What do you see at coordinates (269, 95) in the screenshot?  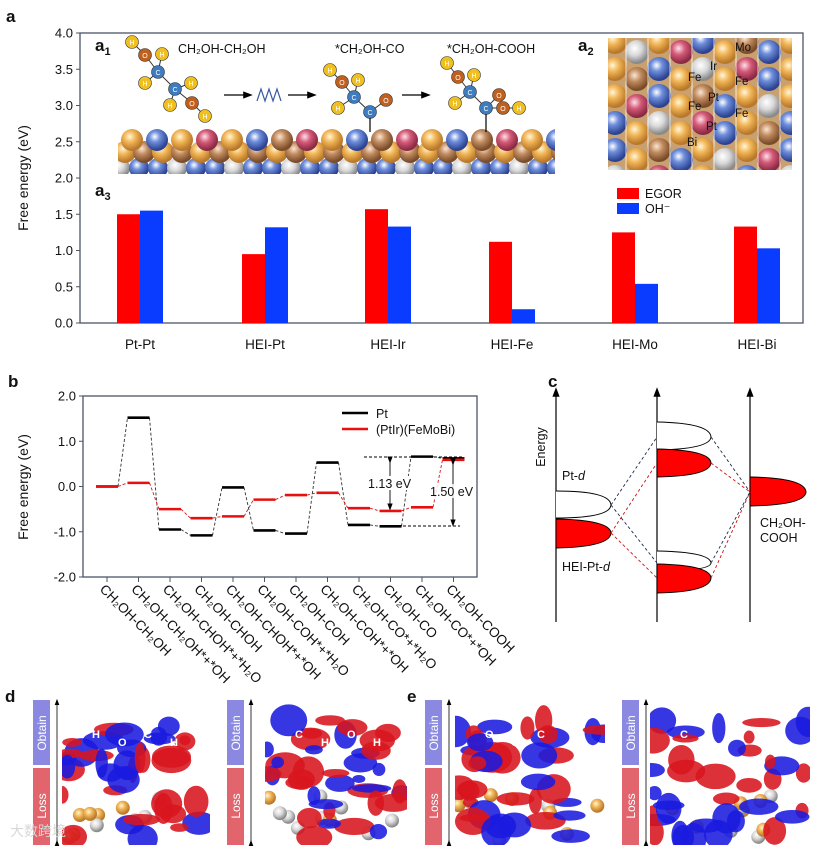 I see `multi-step-wave-icon` at bounding box center [269, 95].